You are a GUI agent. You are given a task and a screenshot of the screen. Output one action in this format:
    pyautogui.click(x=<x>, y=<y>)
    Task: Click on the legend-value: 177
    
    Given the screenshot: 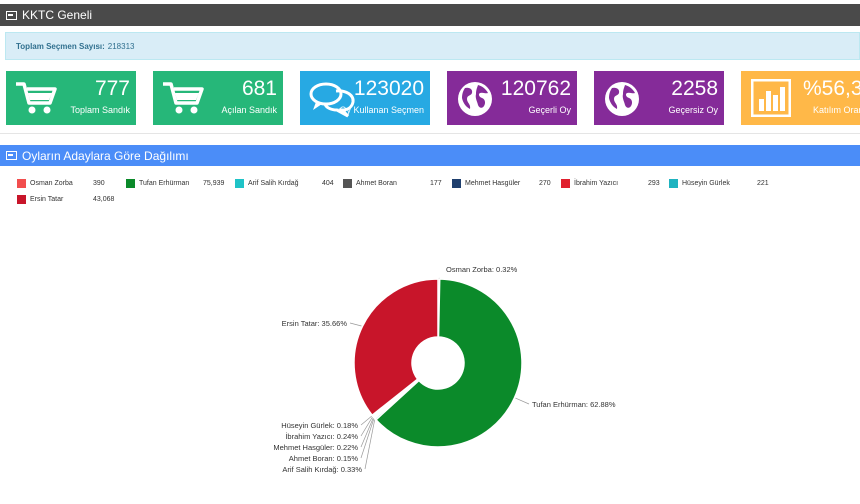 What is the action you would take?
    pyautogui.click(x=436, y=183)
    